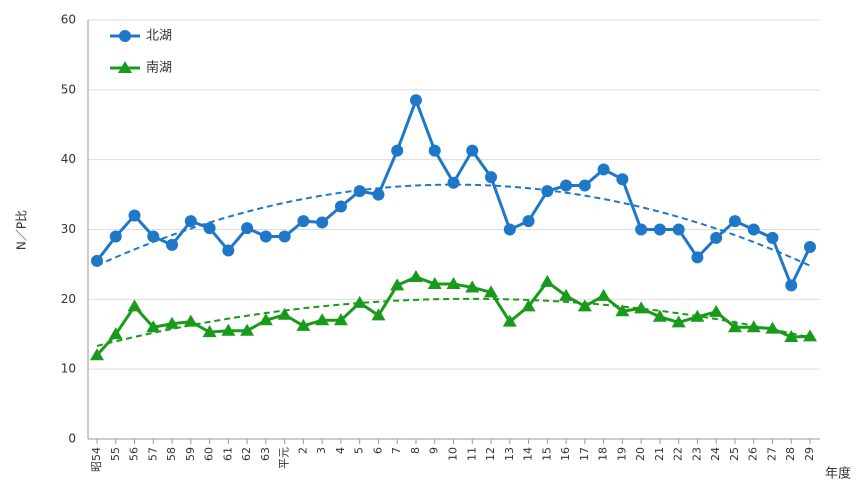 The height and width of the screenshot is (484, 858). What do you see at coordinates (246, 454) in the screenshot?
I see `x-tick-label: 62` at bounding box center [246, 454].